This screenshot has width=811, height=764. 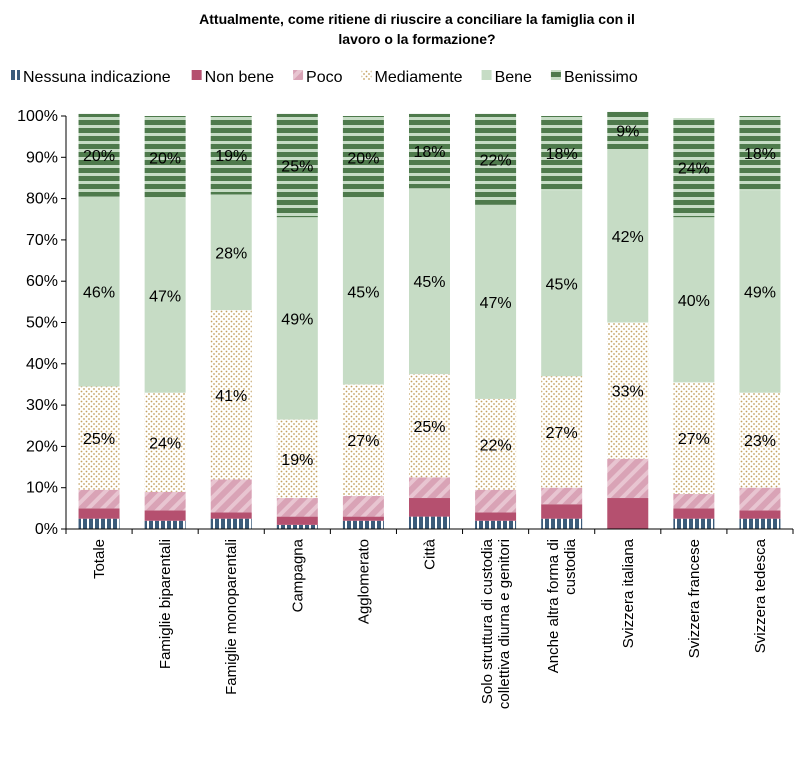 What do you see at coordinates (297, 575) in the screenshot?
I see `x-category-label: Campagna` at bounding box center [297, 575].